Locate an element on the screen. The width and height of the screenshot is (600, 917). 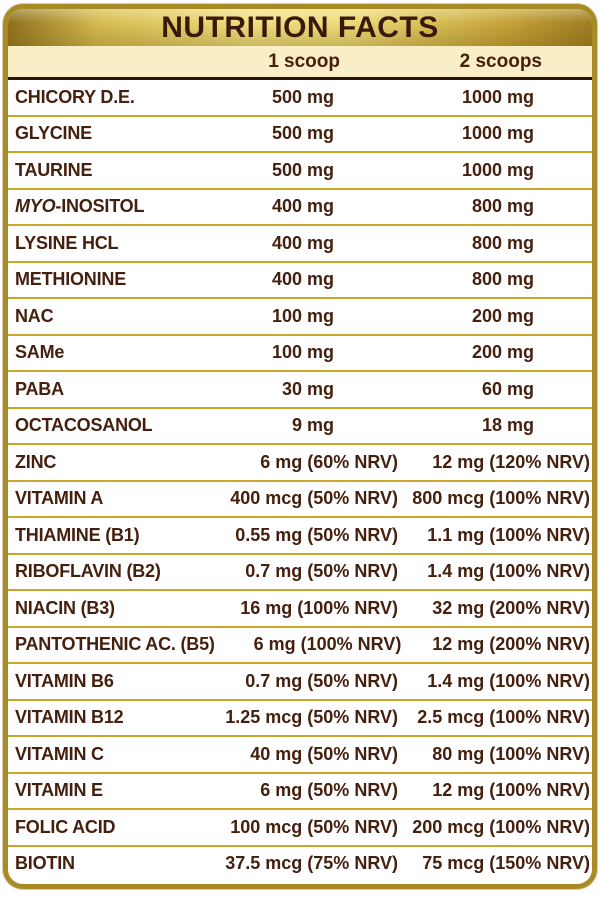
table-row: OCTACOSANOL 9 mg 18 mg is located at coordinates (300, 424).